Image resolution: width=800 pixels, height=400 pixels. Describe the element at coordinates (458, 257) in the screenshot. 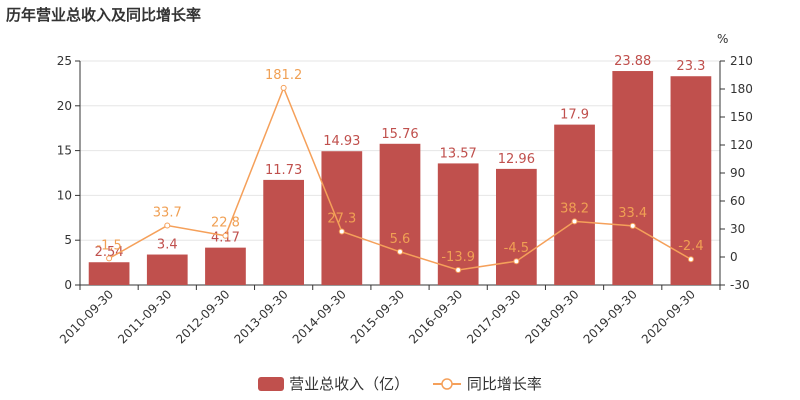

I see `growth-value-label: -13.9` at that location.